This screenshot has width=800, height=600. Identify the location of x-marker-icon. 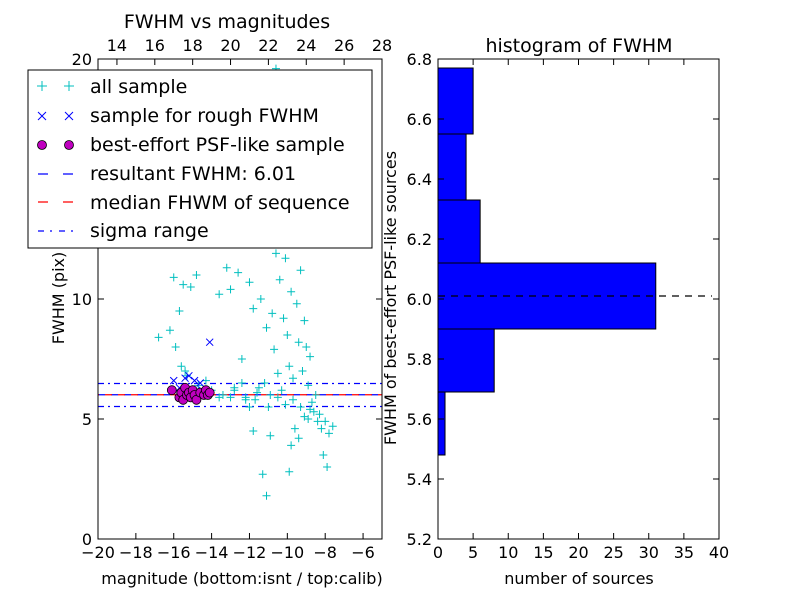
(55, 116).